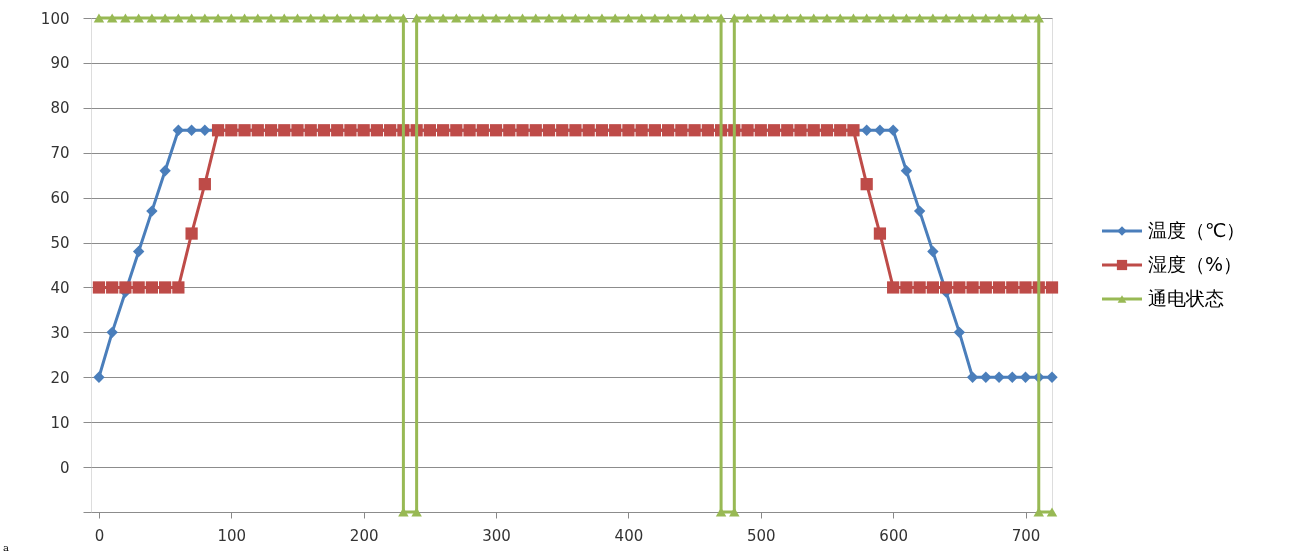 The image size is (1289, 556). Describe the element at coordinates (60, 243) in the screenshot. I see `y-tick-label: 50` at that location.